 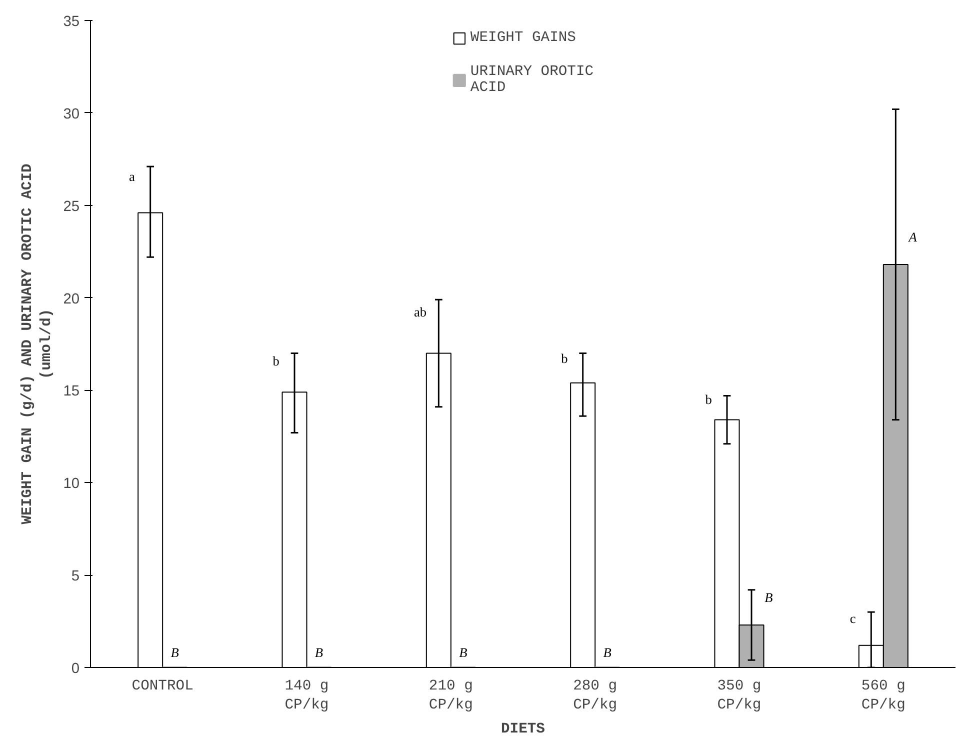 What do you see at coordinates (71, 484) in the screenshot?
I see `y-tick-label: 10` at bounding box center [71, 484].